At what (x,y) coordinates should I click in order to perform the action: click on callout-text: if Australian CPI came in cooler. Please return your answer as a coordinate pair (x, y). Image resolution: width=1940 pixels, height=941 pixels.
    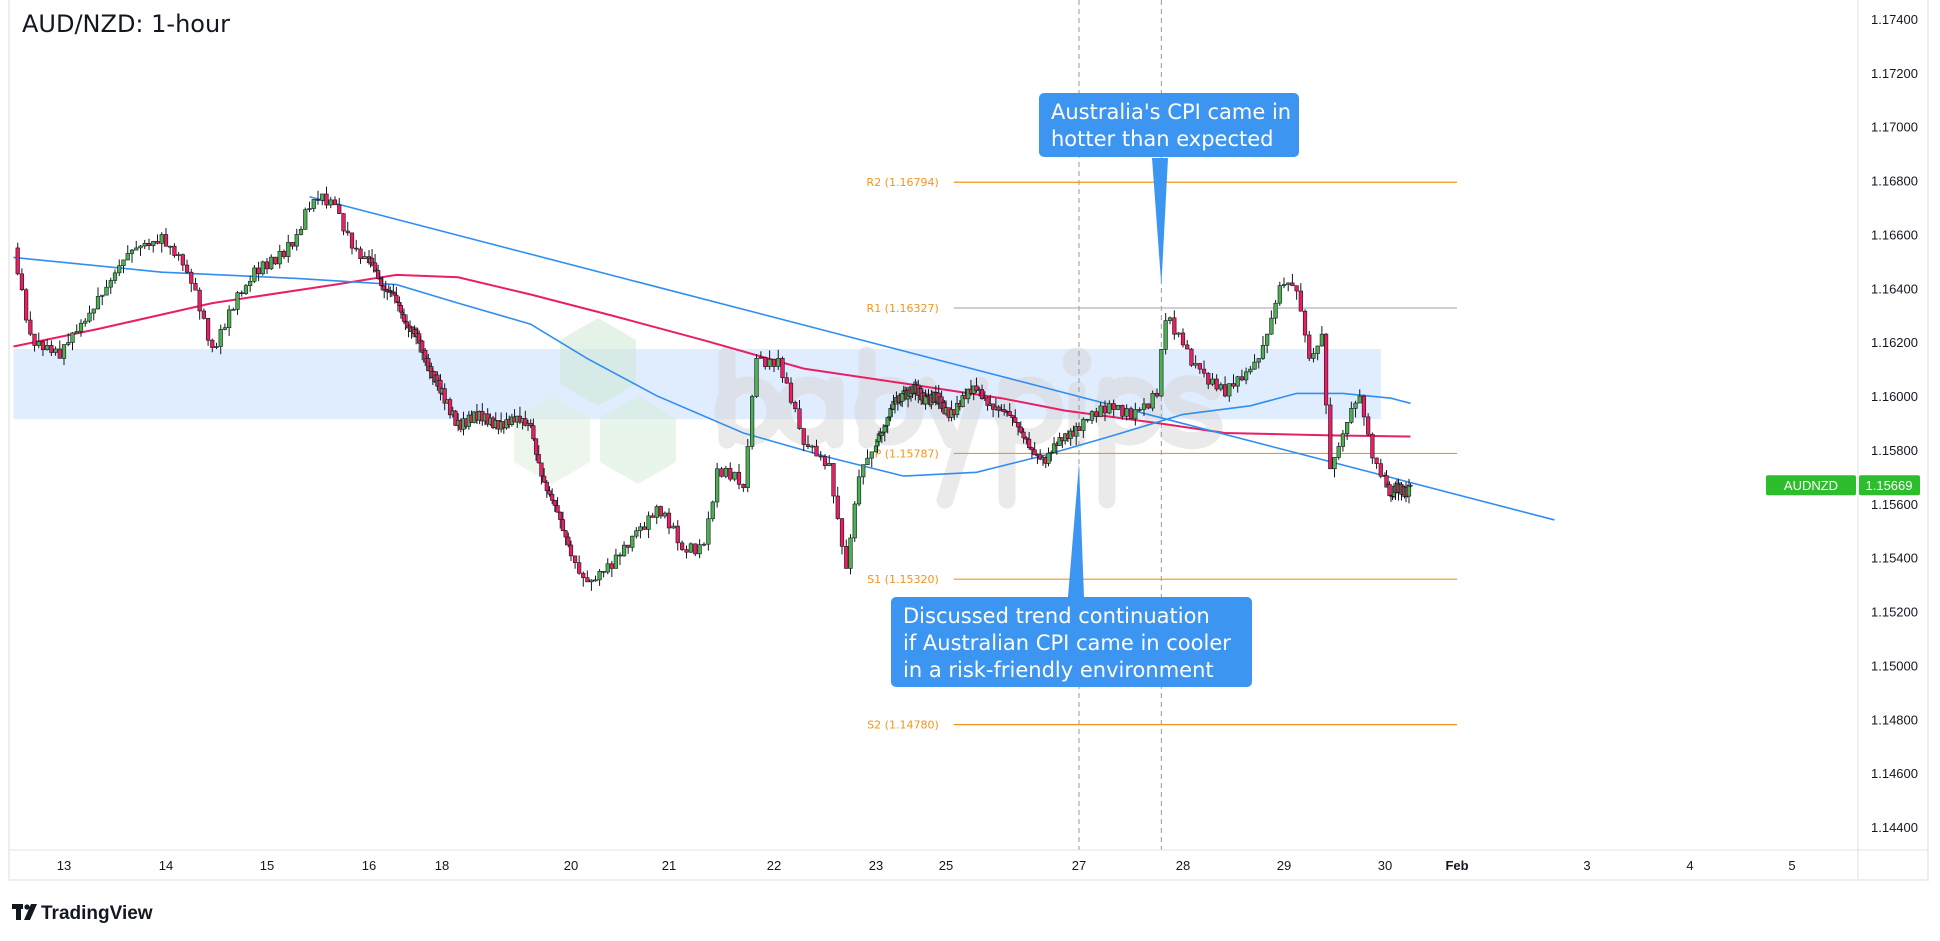
    Looking at the image, I should click on (1067, 643).